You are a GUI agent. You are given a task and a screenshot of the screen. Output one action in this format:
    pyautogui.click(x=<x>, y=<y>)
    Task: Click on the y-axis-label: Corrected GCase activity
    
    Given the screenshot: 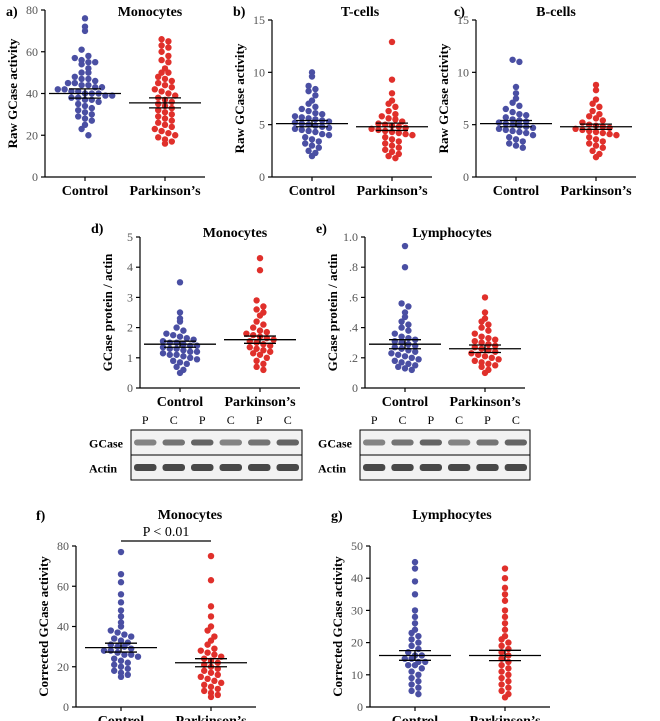 What is the action you would take?
    pyautogui.click(x=43, y=626)
    